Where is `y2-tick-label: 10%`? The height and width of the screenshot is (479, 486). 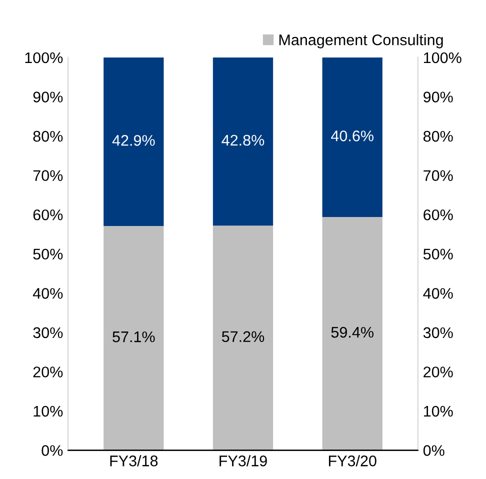
y2-tick-label: 10% is located at coordinates (438, 411).